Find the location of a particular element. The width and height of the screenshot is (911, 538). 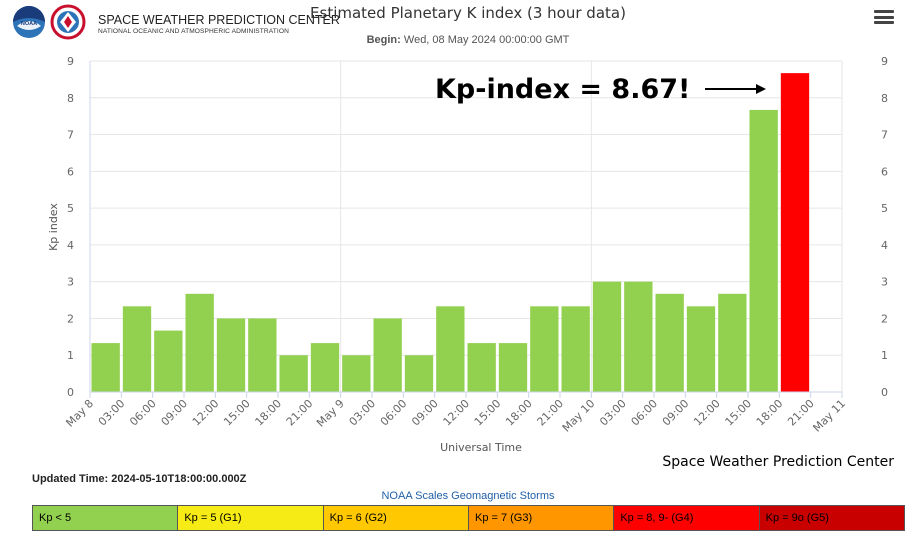

logos-svg: NOAA is located at coordinates (49, 22).